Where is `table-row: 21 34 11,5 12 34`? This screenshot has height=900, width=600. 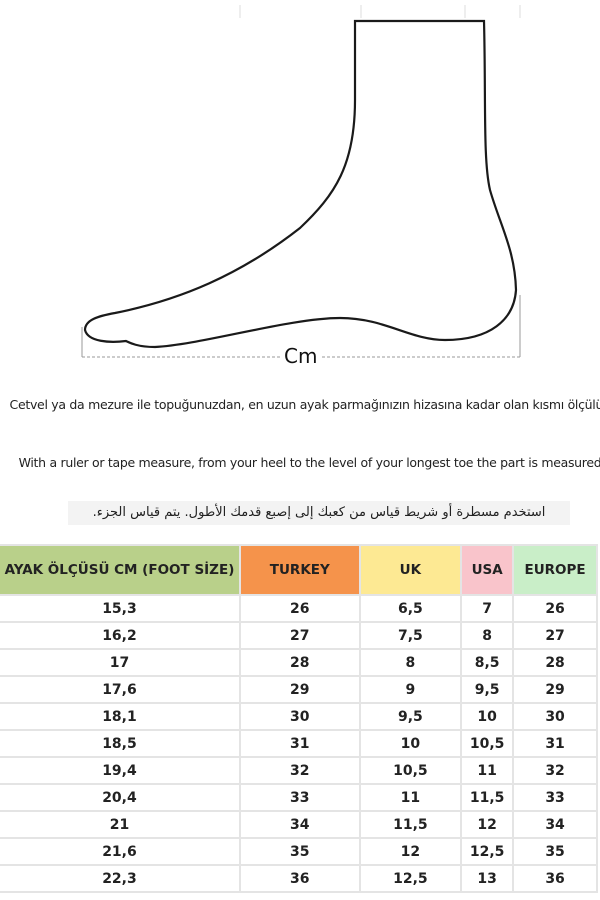 table-row: 21 34 11,5 12 34 is located at coordinates (299, 824).